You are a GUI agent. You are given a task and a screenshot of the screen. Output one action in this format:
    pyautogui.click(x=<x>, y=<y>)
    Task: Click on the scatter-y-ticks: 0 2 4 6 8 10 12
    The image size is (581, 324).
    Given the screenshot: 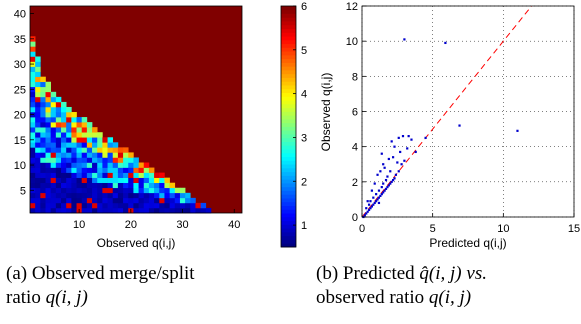 What is the action you would take?
    pyautogui.click(x=356, y=112)
    